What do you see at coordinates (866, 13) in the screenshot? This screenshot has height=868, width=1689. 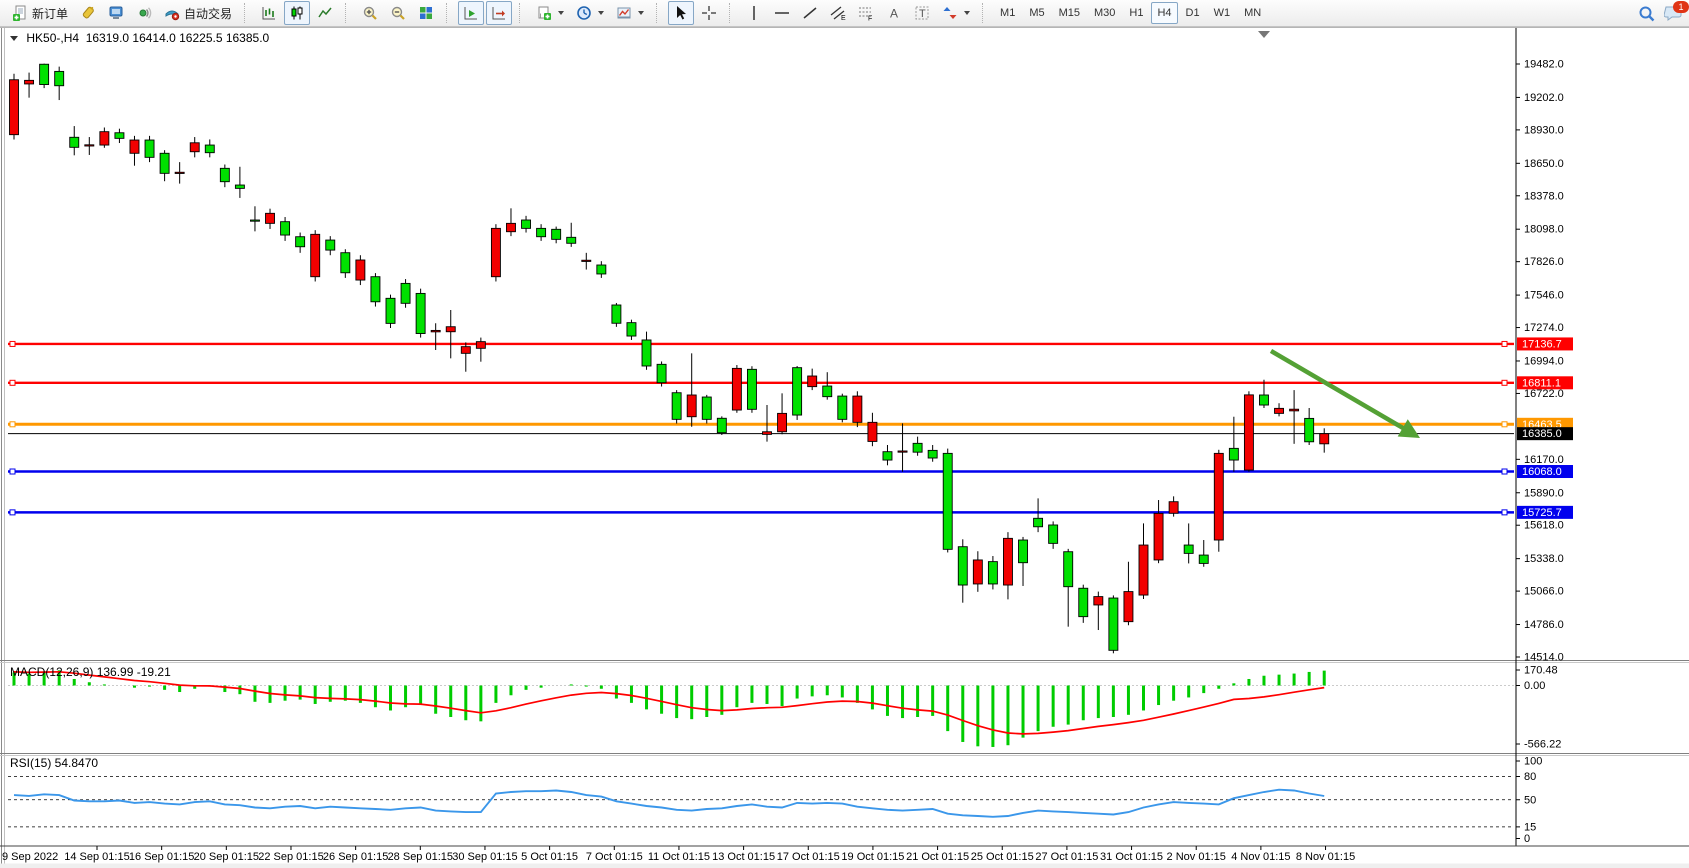 I see `fibonacci-tool-button: F` at bounding box center [866, 13].